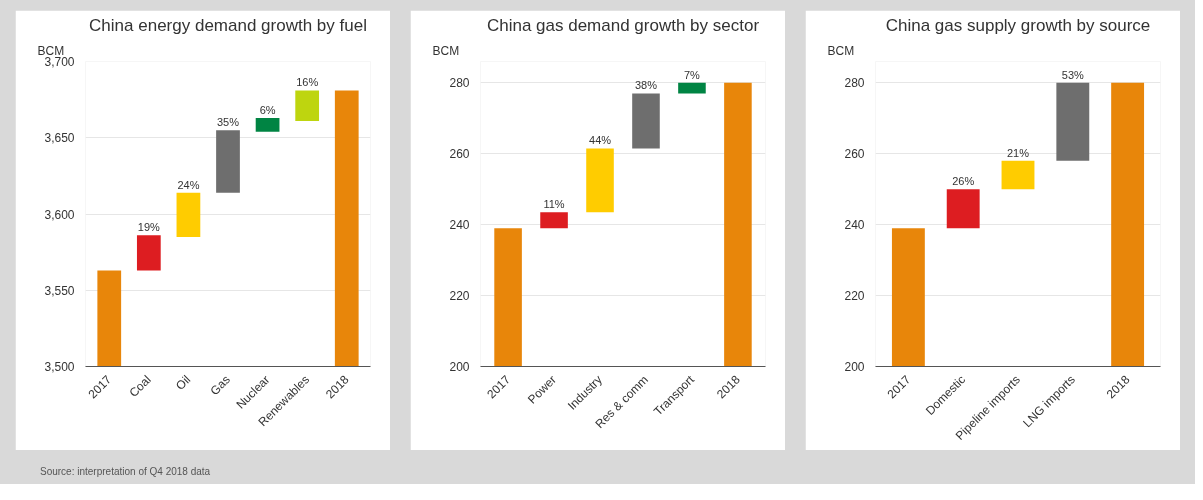  What do you see at coordinates (1073, 74) in the screenshot?
I see `annotation: 53%` at bounding box center [1073, 74].